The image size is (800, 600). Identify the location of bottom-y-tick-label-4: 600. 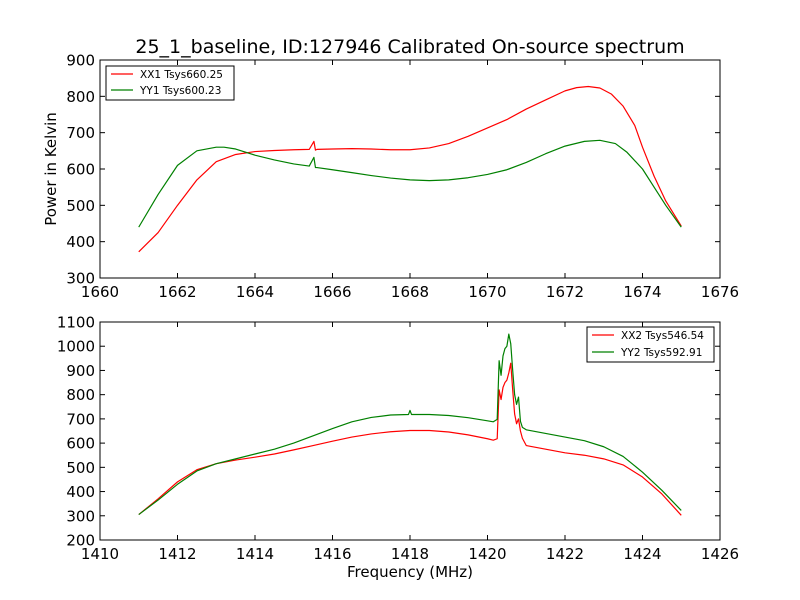
(80, 444).